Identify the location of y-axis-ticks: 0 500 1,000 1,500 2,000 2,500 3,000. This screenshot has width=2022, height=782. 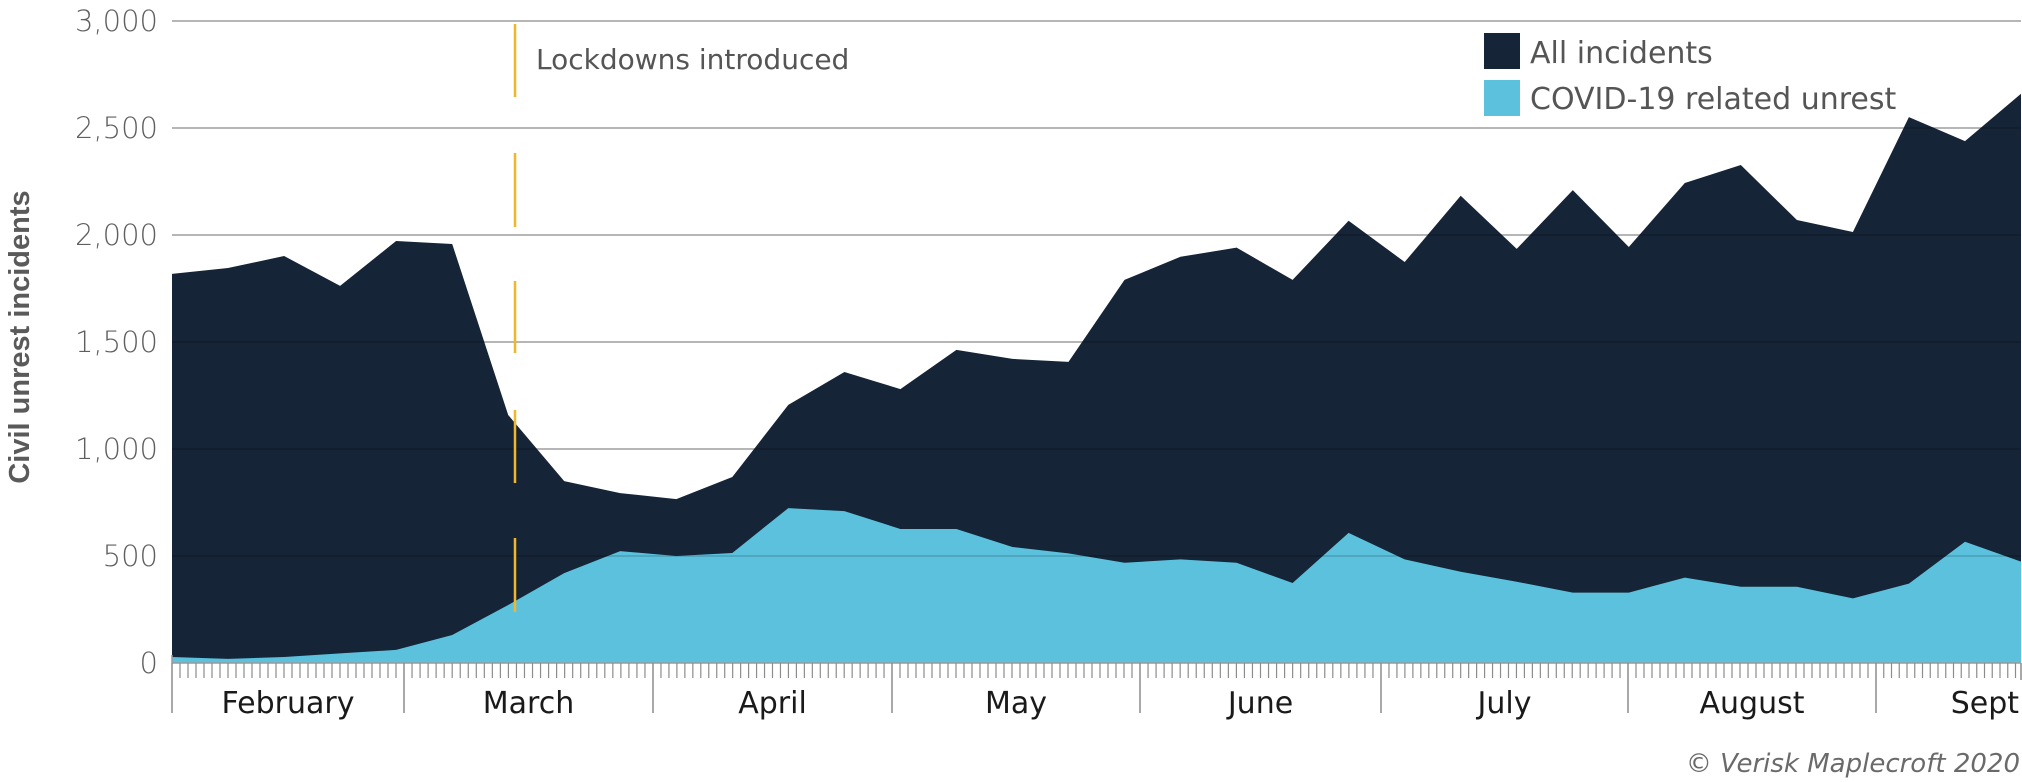
(116, 342).